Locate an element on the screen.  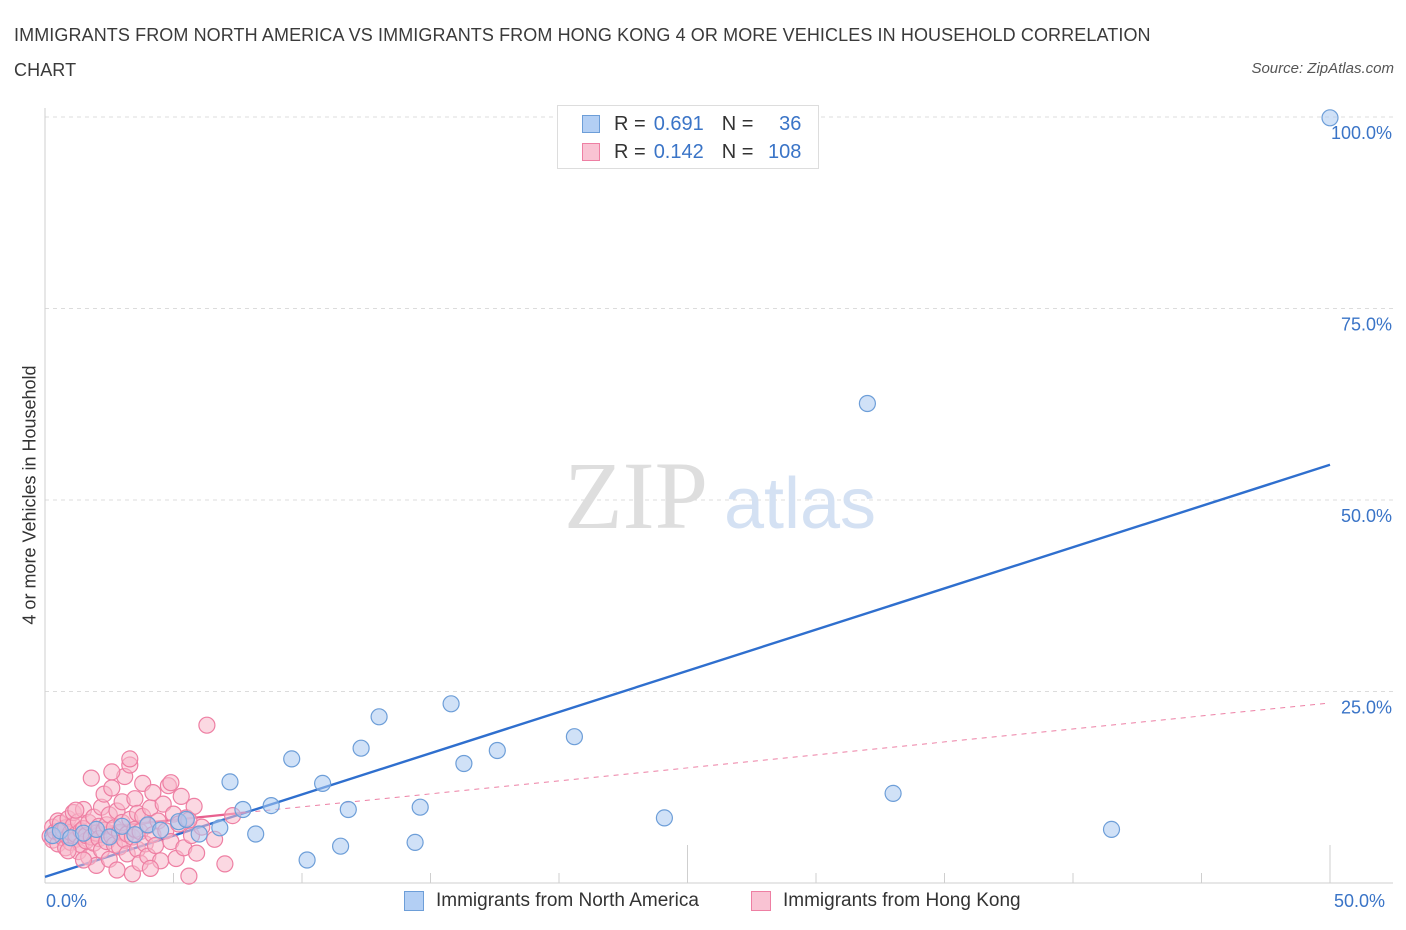
watermark-atlas: atlas is located at coordinates (800, 504).